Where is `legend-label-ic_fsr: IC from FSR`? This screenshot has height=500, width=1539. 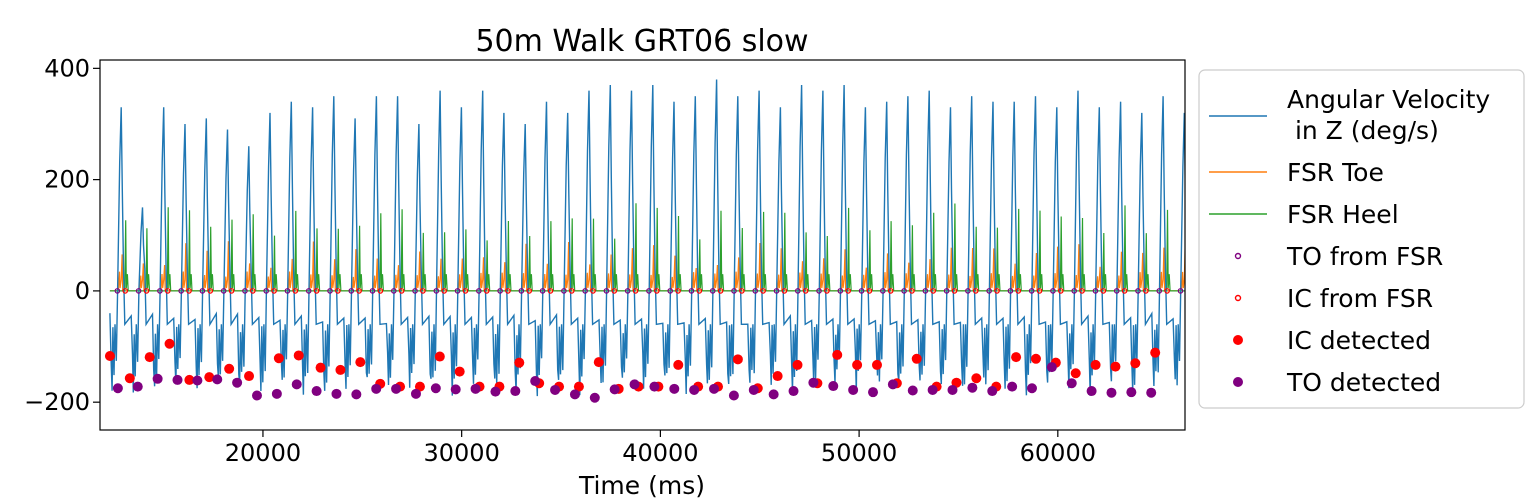
legend-label-ic_fsr: IC from FSR is located at coordinates (1360, 298).